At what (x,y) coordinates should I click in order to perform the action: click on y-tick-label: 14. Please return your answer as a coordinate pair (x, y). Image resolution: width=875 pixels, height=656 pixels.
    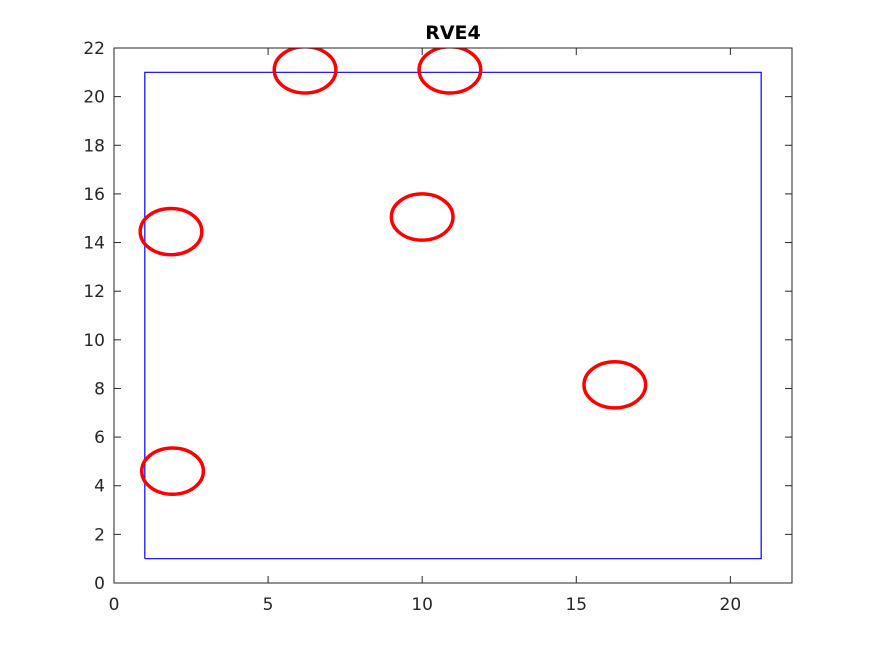
    Looking at the image, I should click on (94, 244).